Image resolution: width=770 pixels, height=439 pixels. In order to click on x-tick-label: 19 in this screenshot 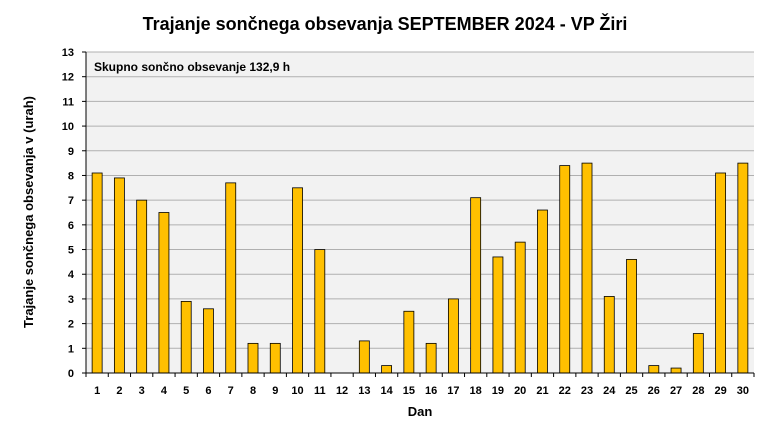, I will do `click(498, 391)`.